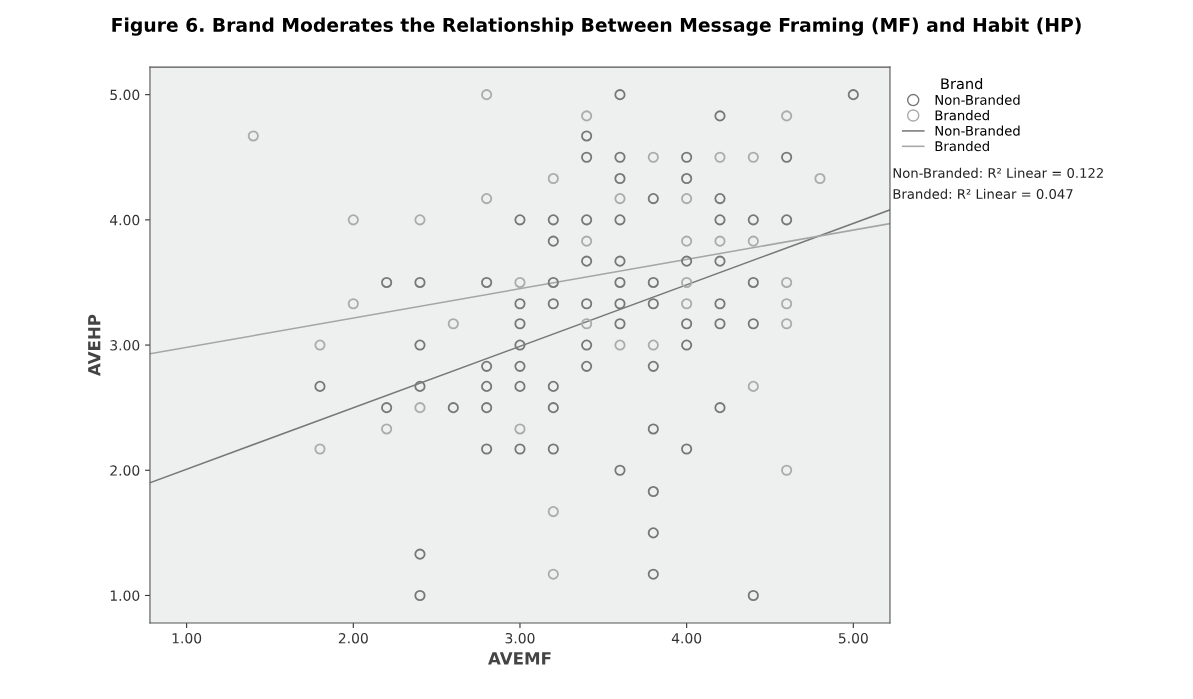 The width and height of the screenshot is (1193, 699). Describe the element at coordinates (187, 638) in the screenshot. I see `x-tick-label: 1.00` at that location.